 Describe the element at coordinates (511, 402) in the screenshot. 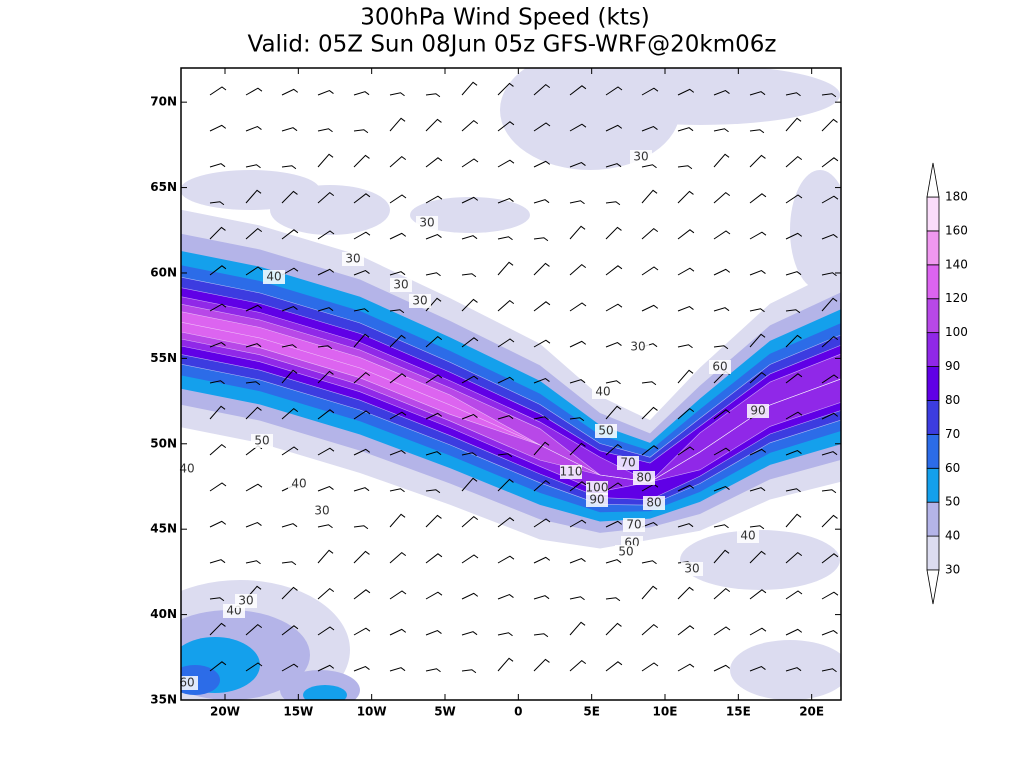

I see `wind-band` at that location.